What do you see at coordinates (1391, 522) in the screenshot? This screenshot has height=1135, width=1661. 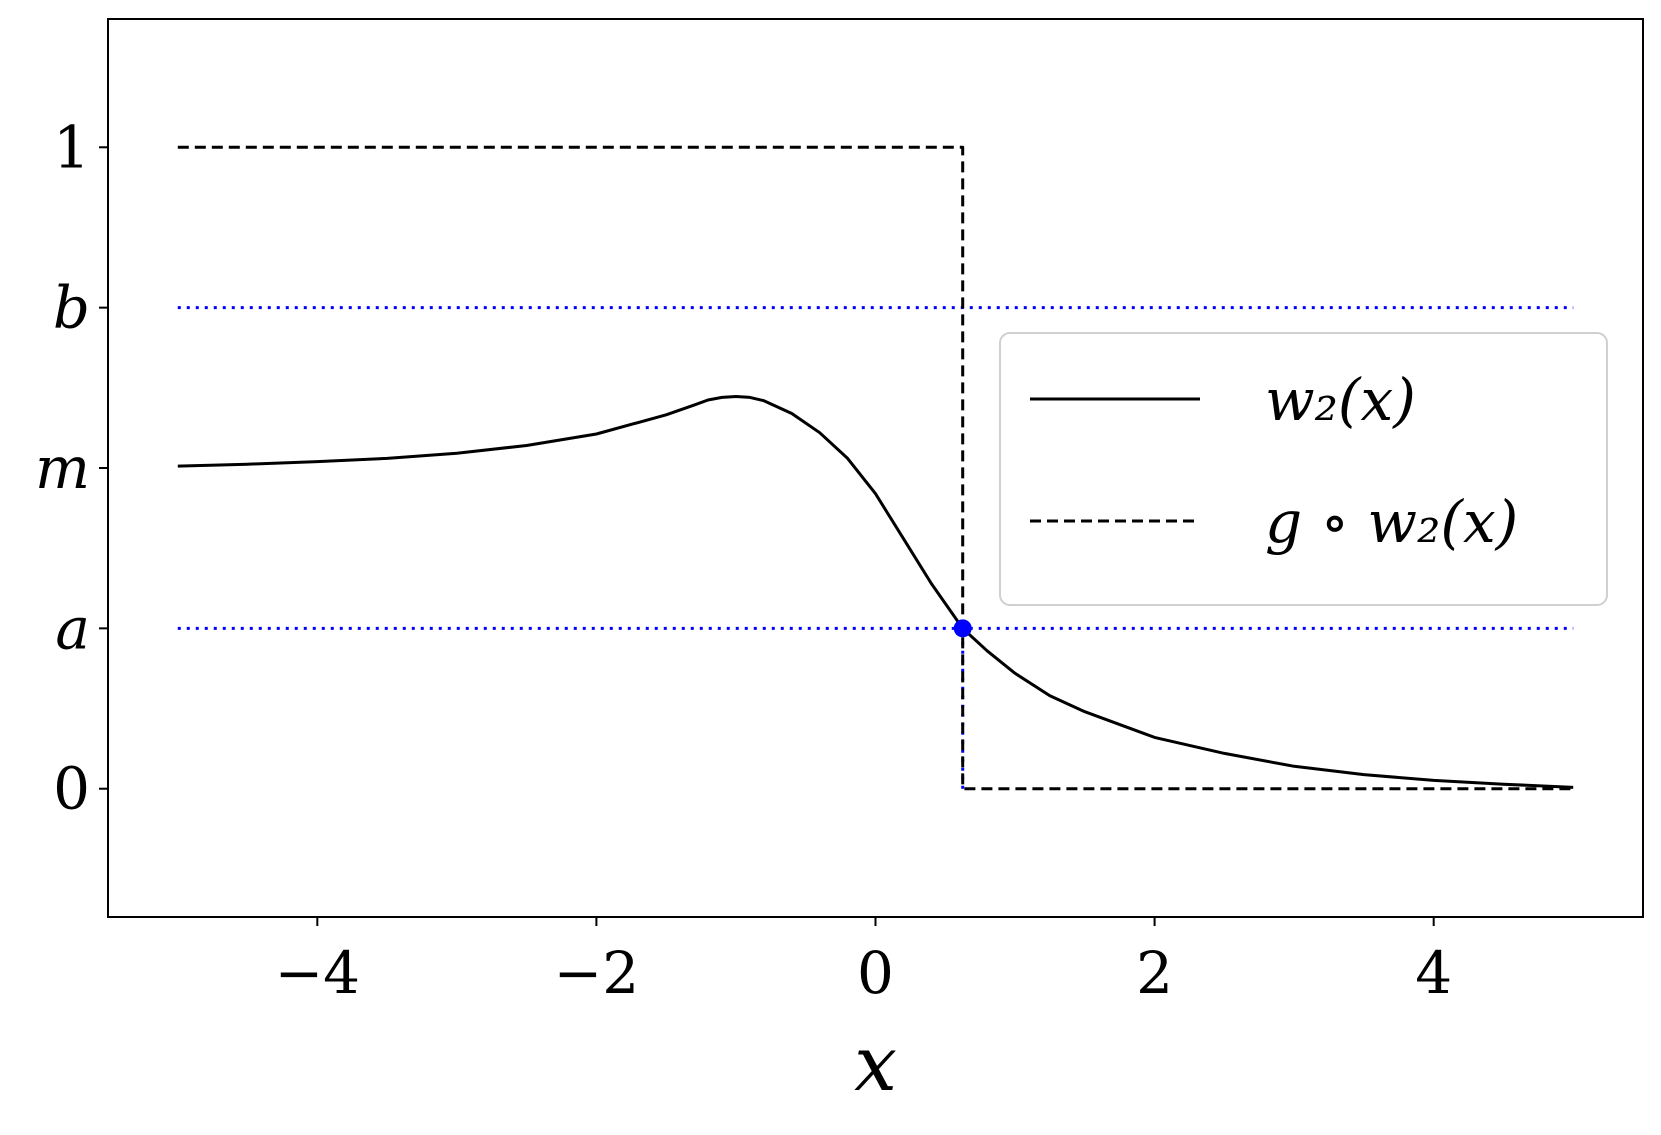 I see `legend-label-g-w2: g ∘ w₂(x)` at bounding box center [1391, 522].